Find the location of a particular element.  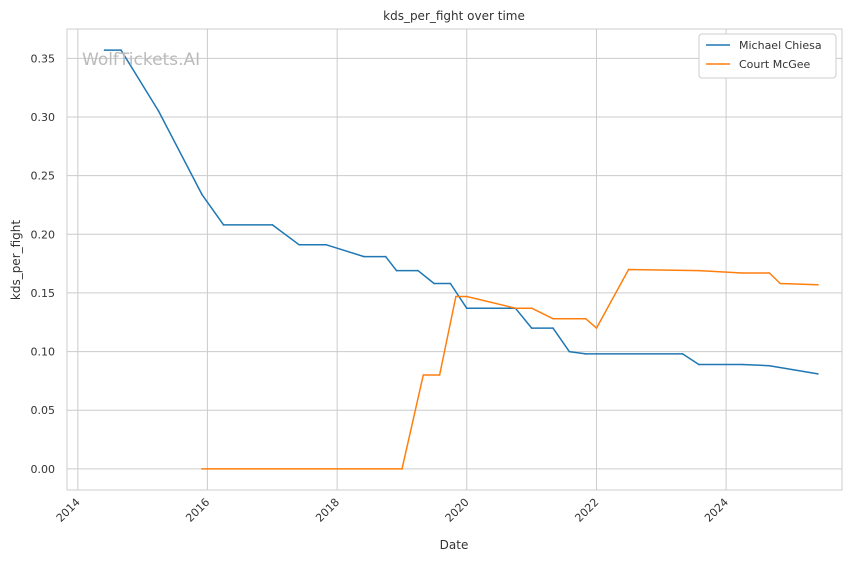

y-tick-label: 0.15 is located at coordinates (43, 293).